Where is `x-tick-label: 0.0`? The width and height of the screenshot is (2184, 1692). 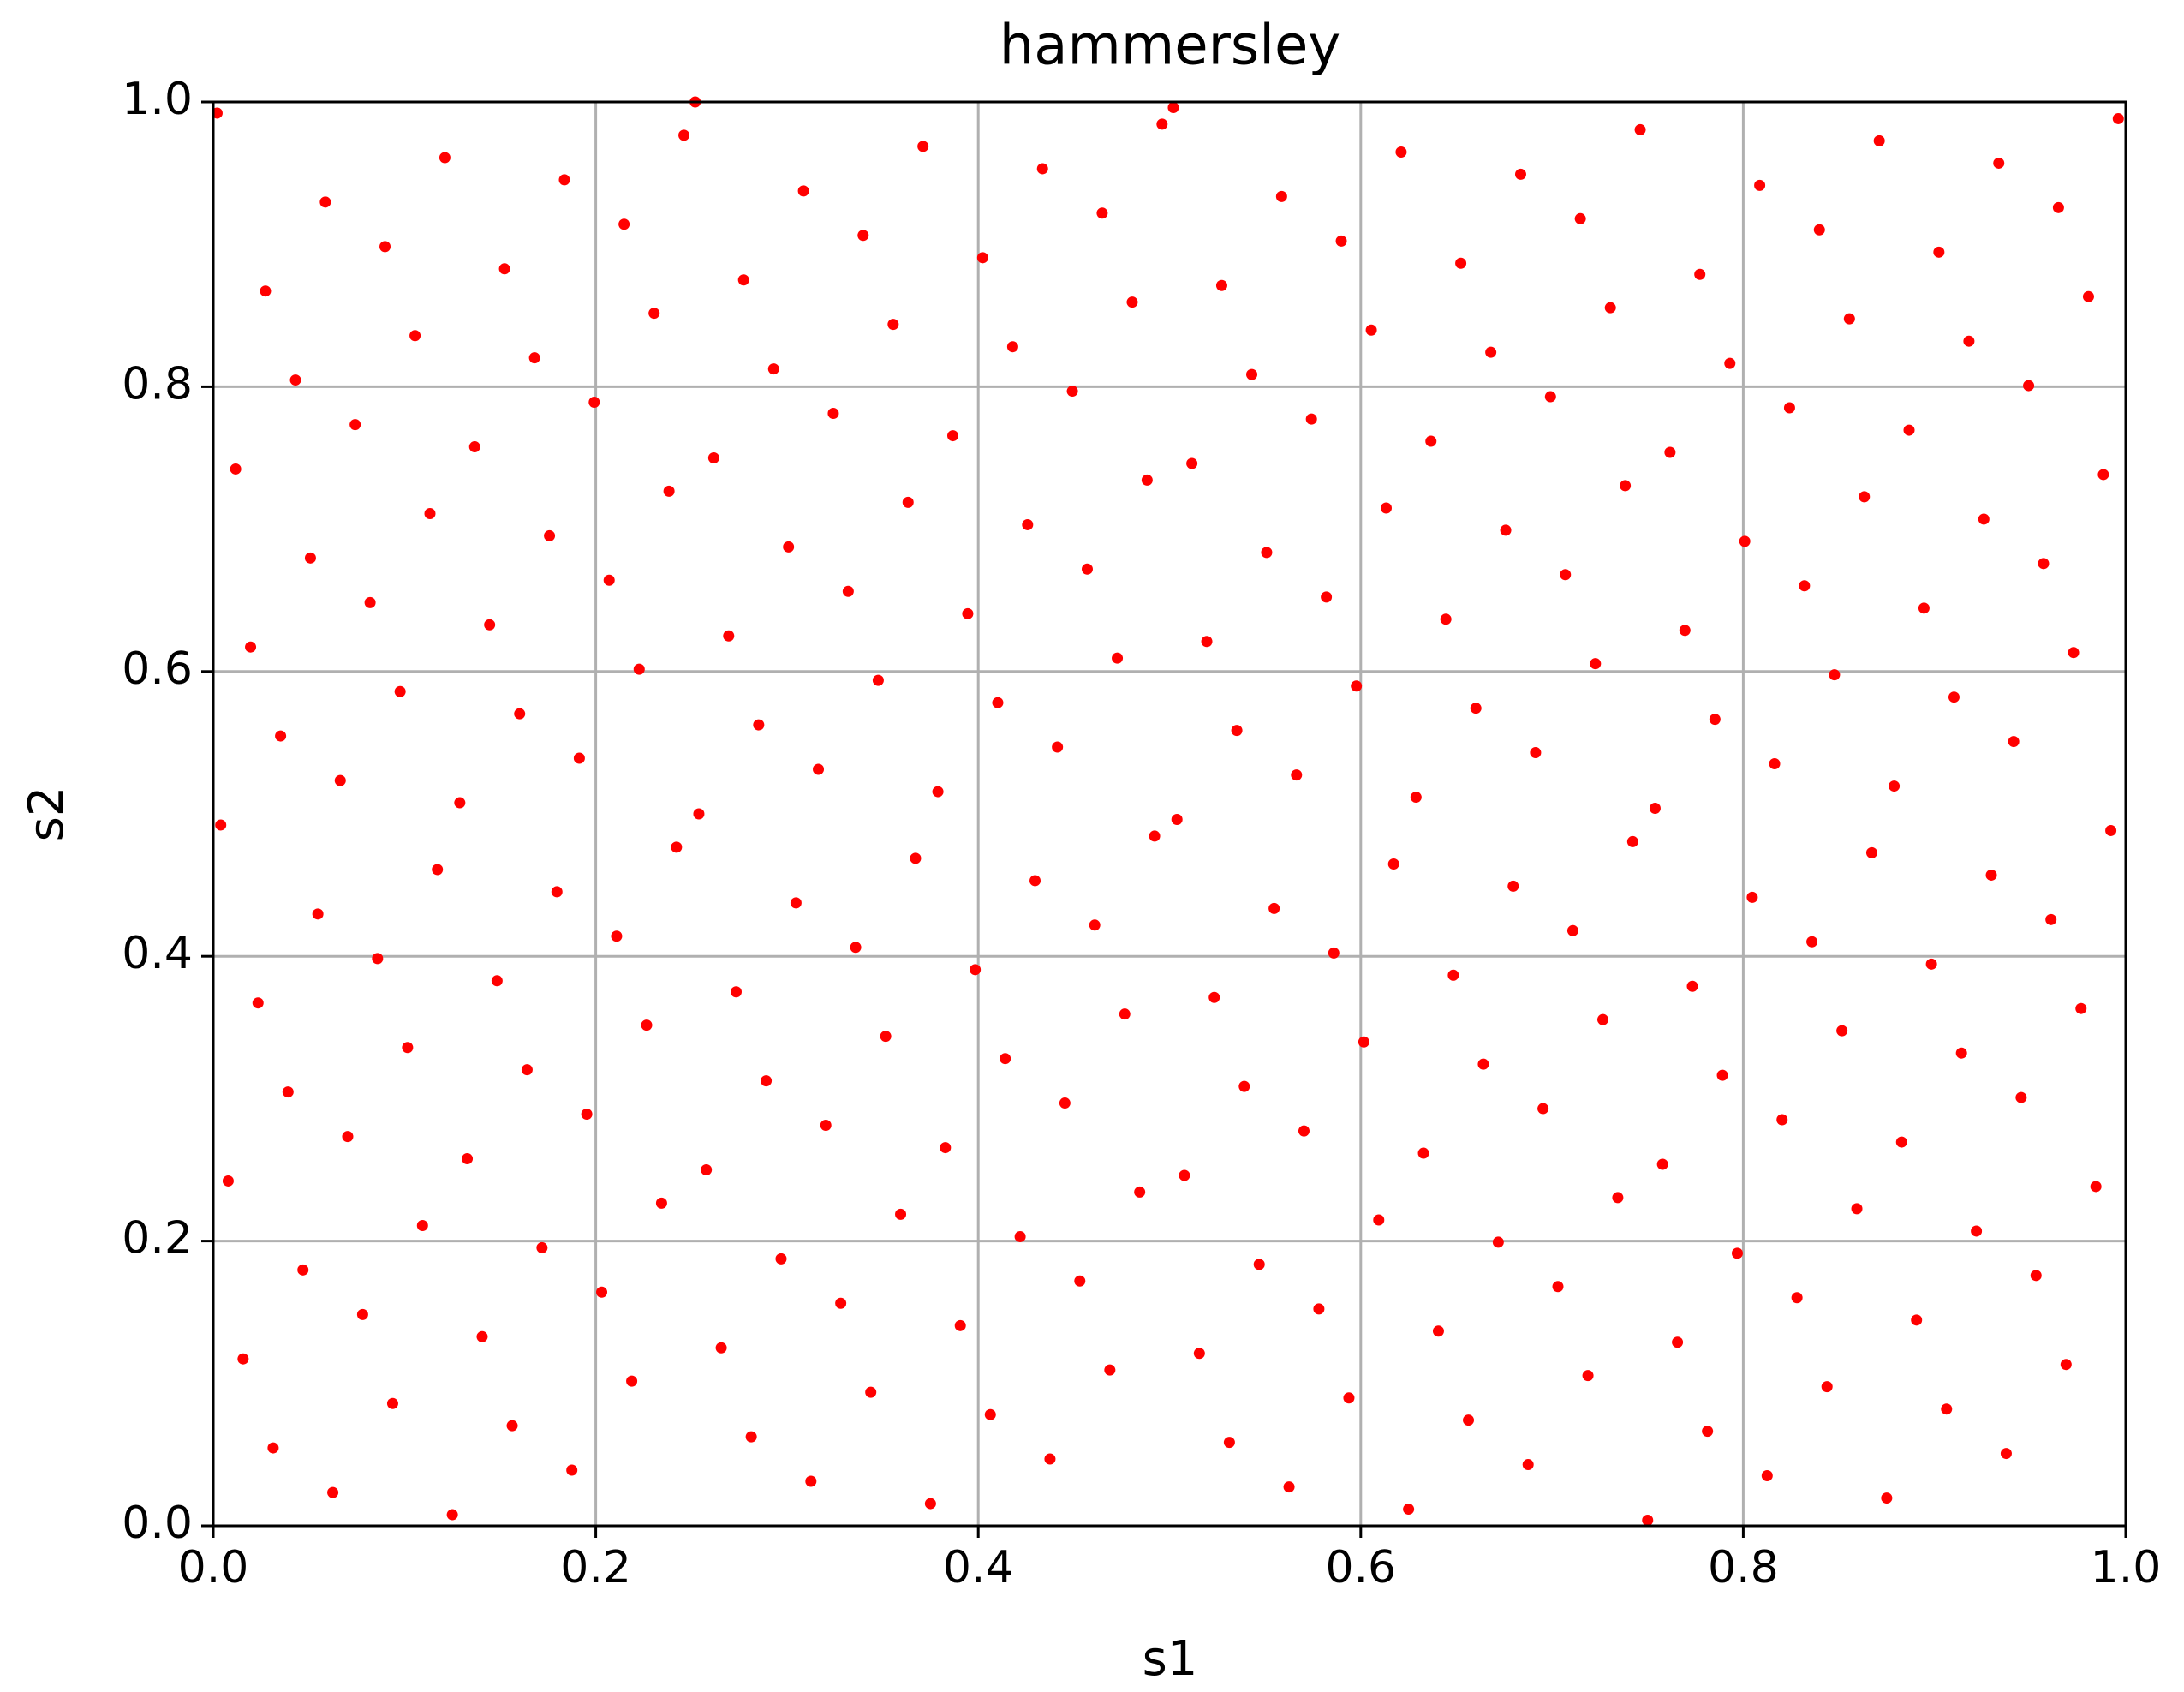
x-tick-label: 0.0 is located at coordinates (213, 1568).